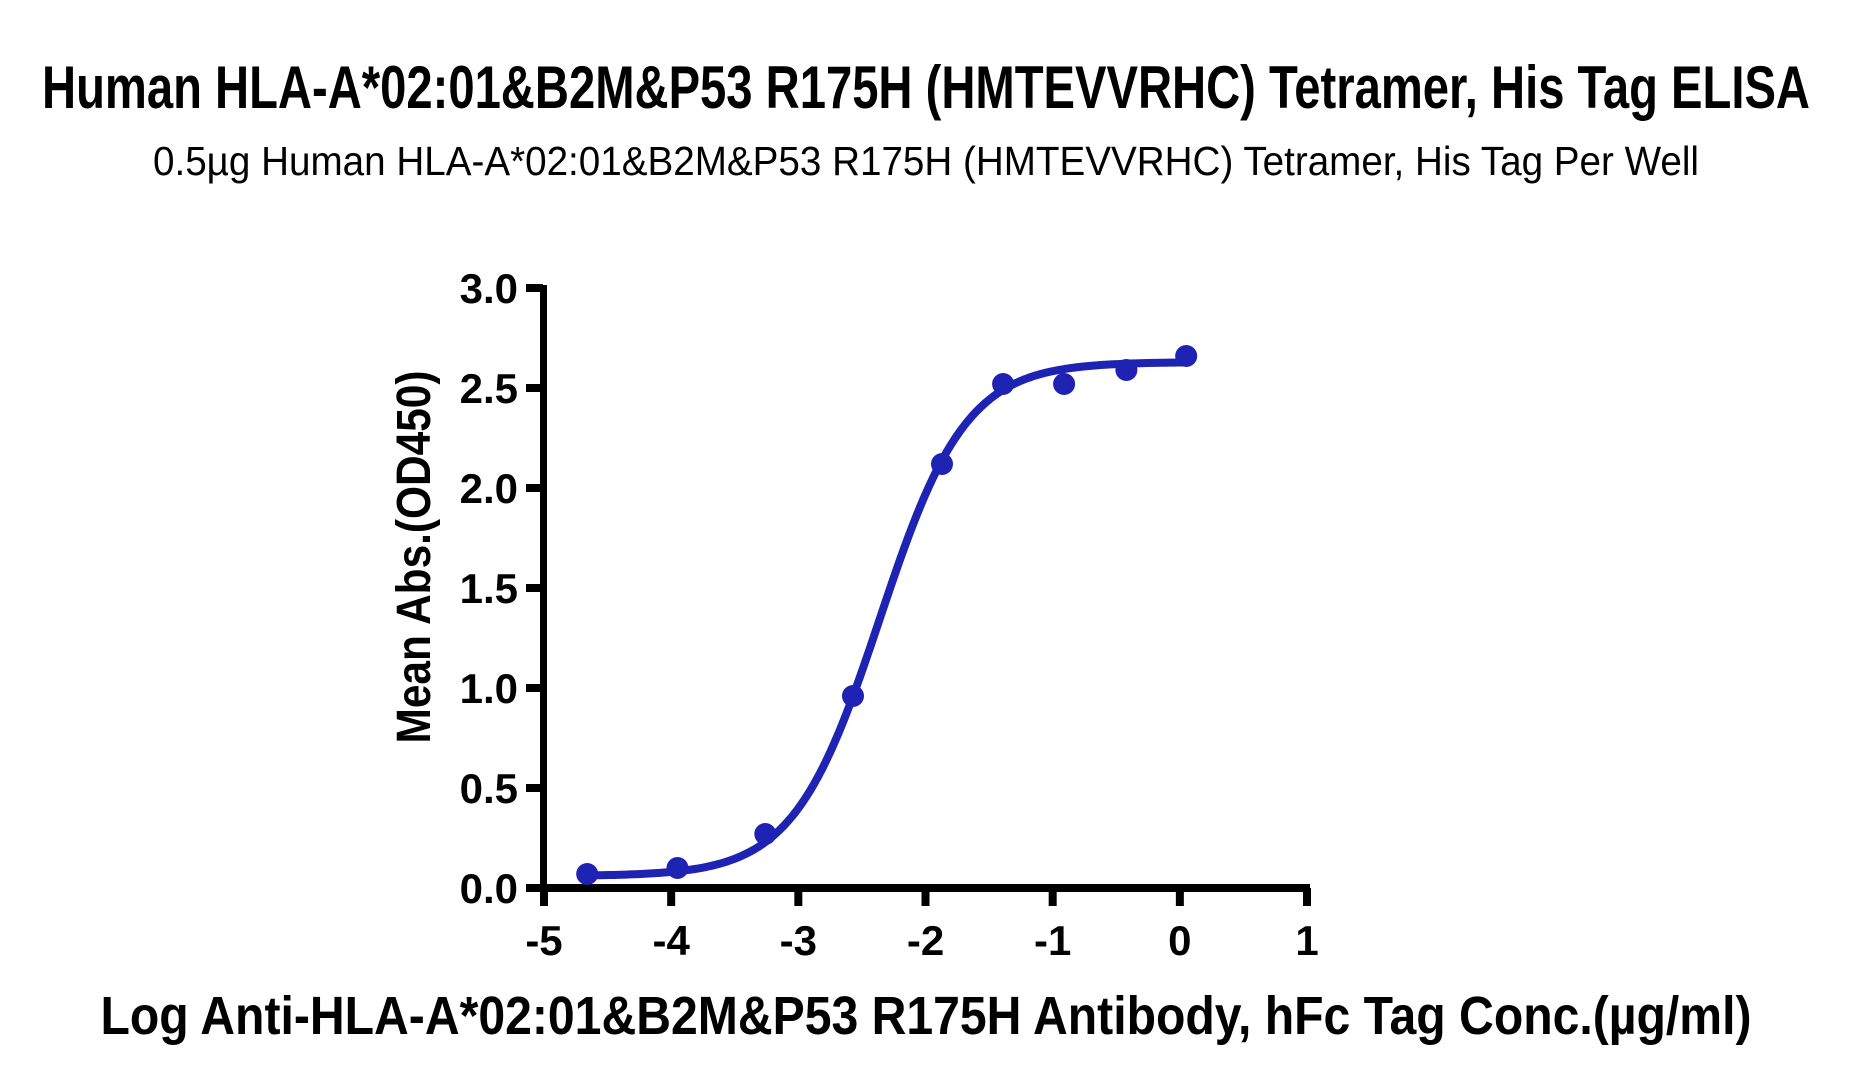 The width and height of the screenshot is (1852, 1087). What do you see at coordinates (414, 557) in the screenshot?
I see `y-axis-title: Mean Abs.(OD450)` at bounding box center [414, 557].